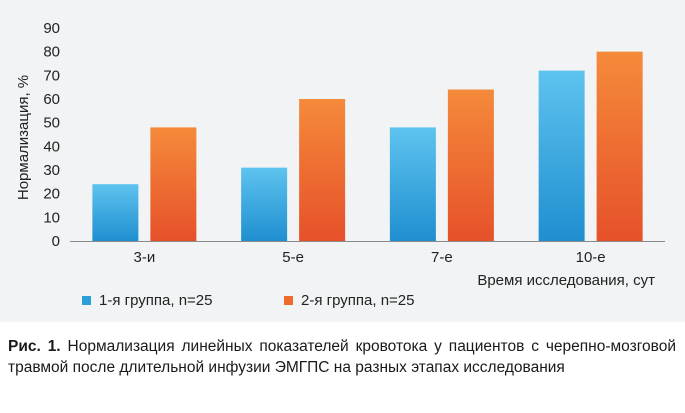  Describe the element at coordinates (145, 257) in the screenshot. I see `x-tick-label: 3-и` at that location.